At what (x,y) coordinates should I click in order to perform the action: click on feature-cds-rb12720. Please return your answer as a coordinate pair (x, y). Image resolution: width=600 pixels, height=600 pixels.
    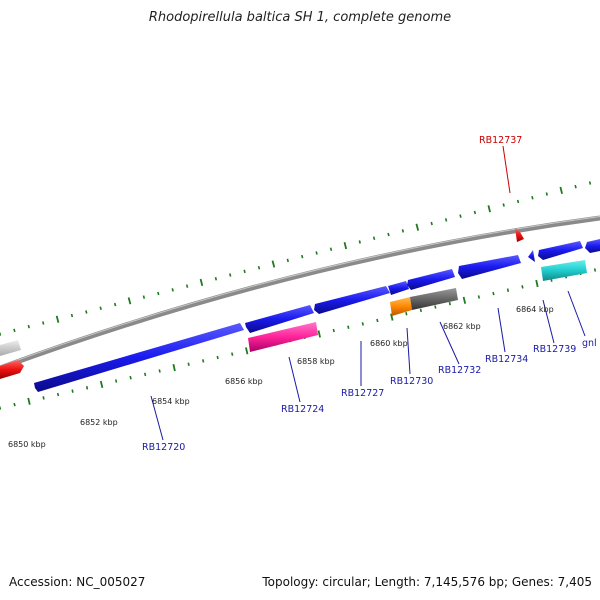
    Looking at the image, I should click on (139, 357).